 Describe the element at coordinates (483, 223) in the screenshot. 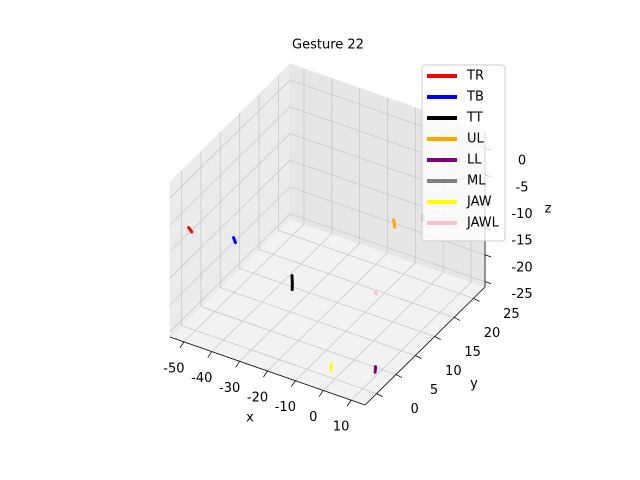

I see `legend-label: JAWL` at that location.